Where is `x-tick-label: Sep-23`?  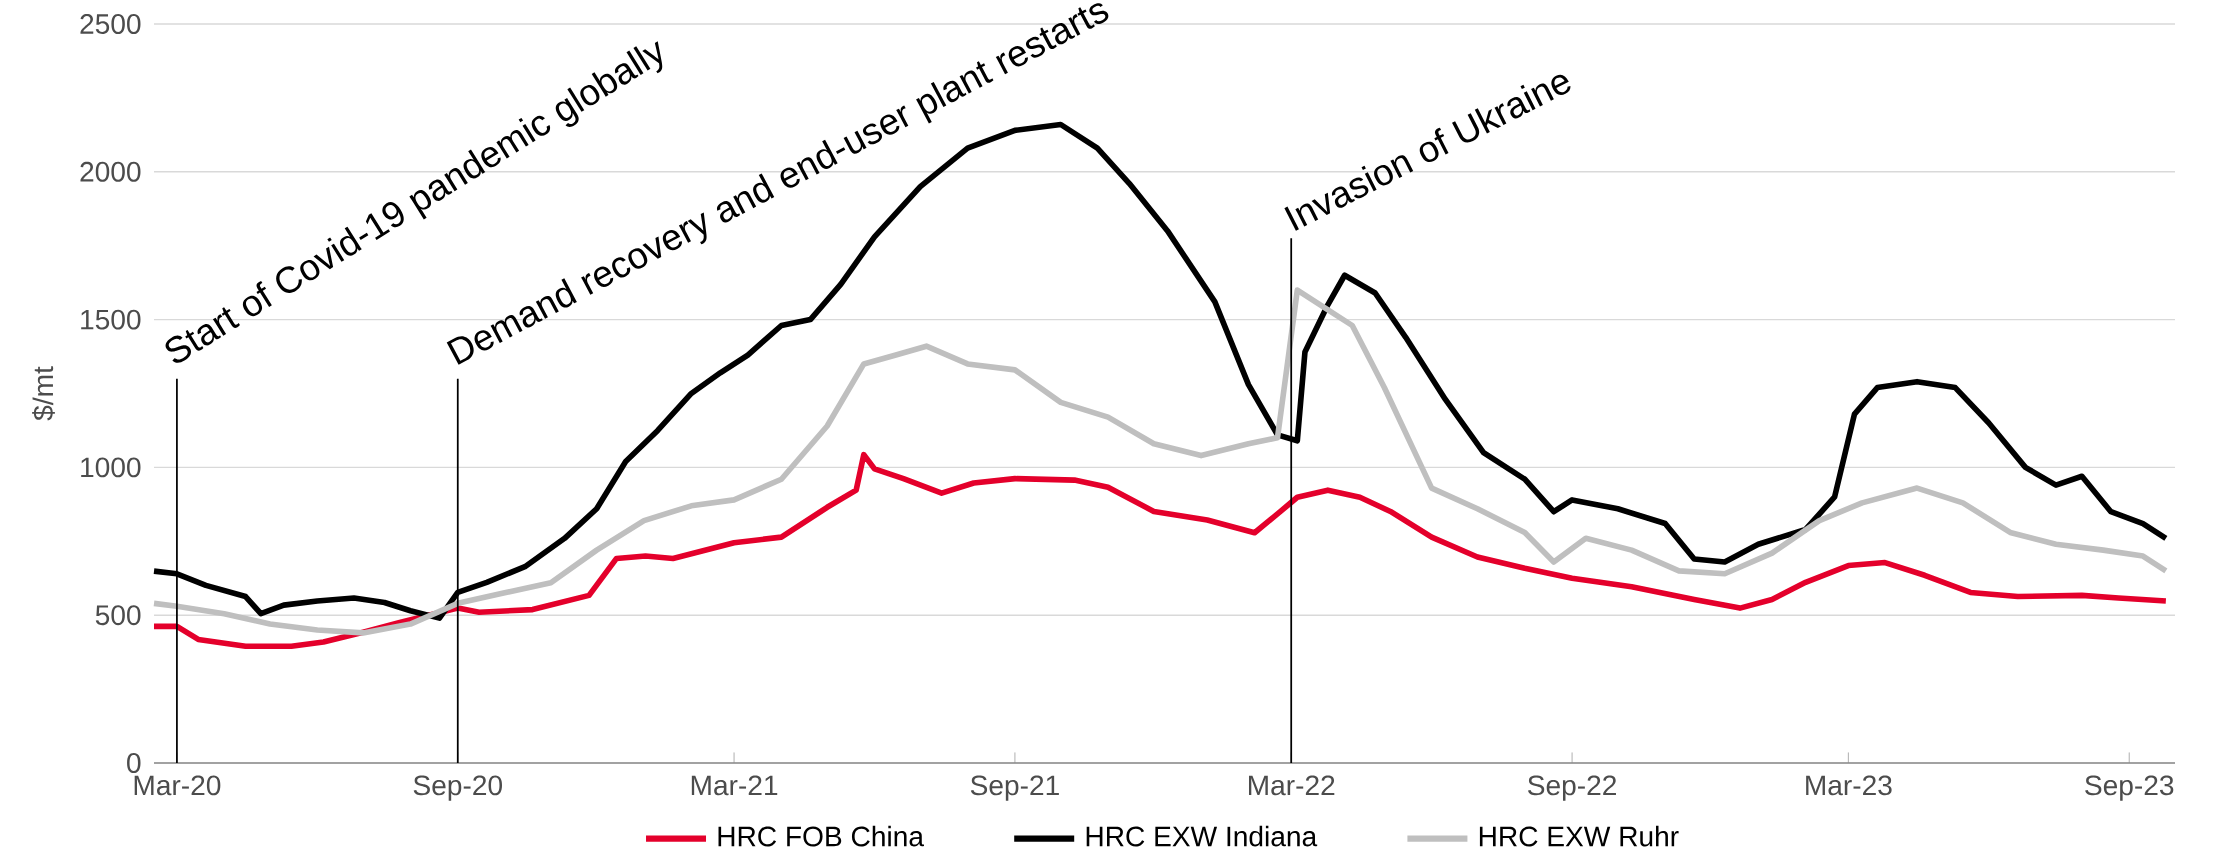 x-tick-label: Sep-23 is located at coordinates (2129, 788).